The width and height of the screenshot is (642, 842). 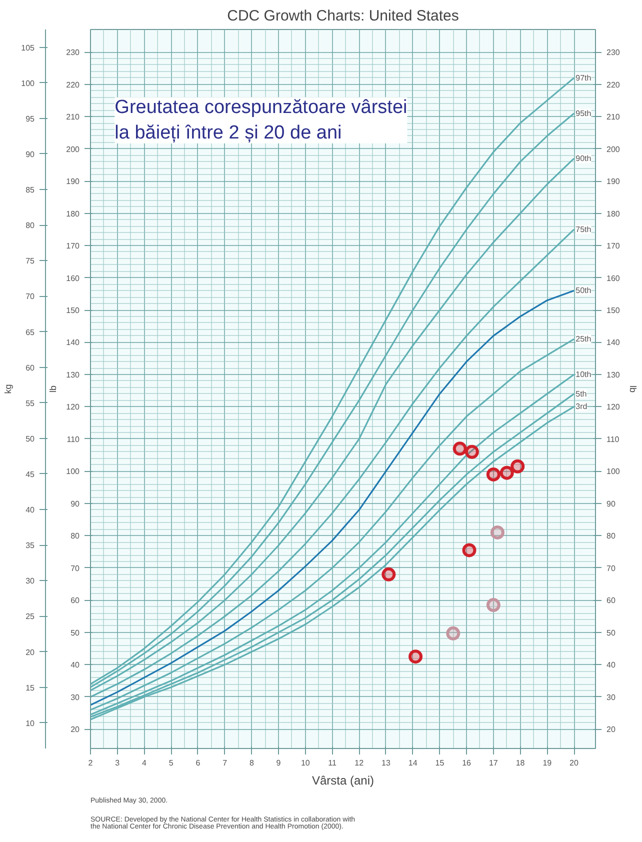 I want to click on y2-tick-label: 60, so click(x=611, y=601).